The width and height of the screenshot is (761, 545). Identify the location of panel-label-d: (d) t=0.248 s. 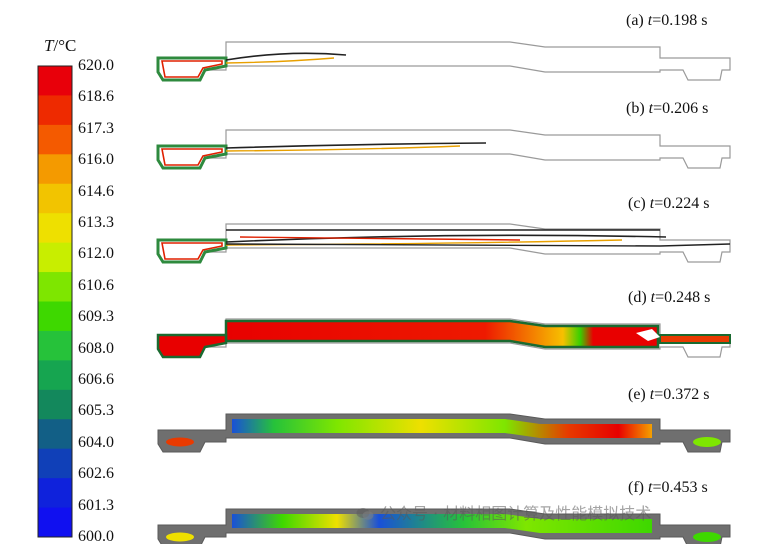
(669, 297).